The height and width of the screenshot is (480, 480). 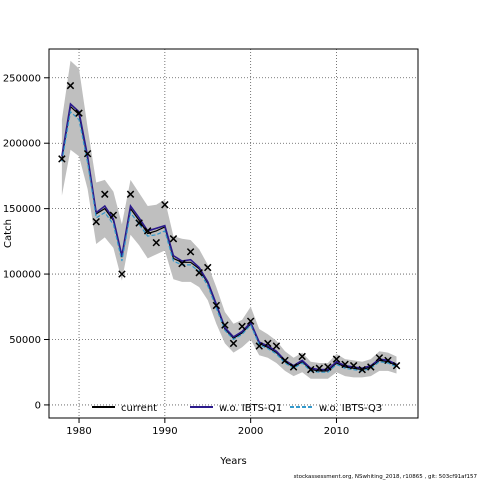 What do you see at coordinates (350, 408) in the screenshot?
I see `legend-label: w.o. IBTS-Q3` at bounding box center [350, 408].